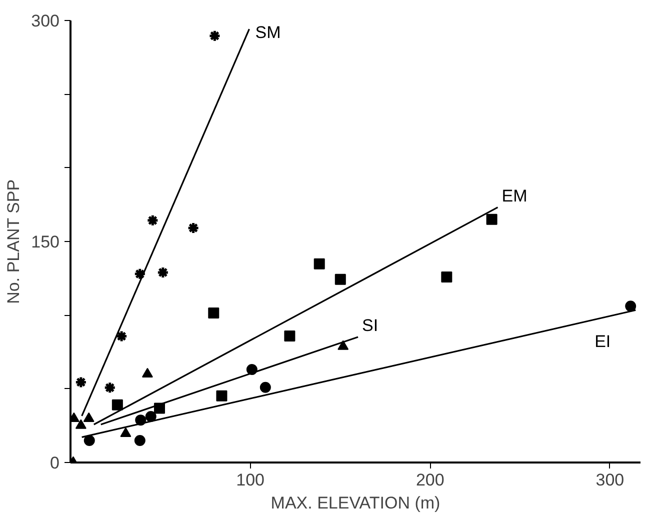  What do you see at coordinates (268, 32) in the screenshot?
I see `series-label: SM` at bounding box center [268, 32].